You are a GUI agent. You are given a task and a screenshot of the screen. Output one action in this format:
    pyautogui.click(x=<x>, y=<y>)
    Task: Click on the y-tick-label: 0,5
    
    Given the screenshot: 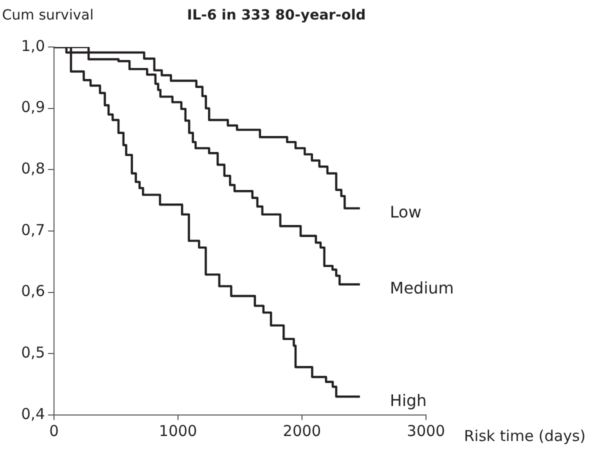 What is the action you would take?
    pyautogui.click(x=33, y=353)
    